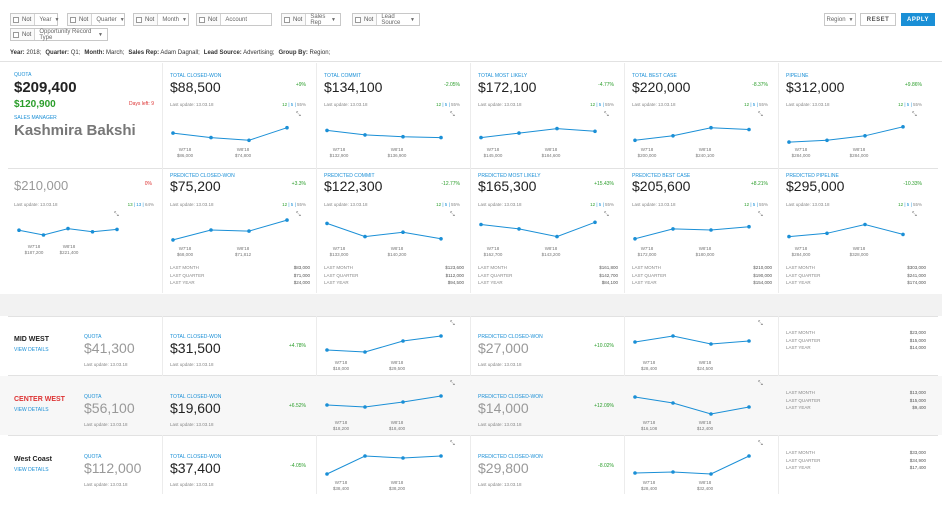 The image size is (942, 510). What do you see at coordinates (17, 53) in the screenshot?
I see `summary-key: Year:` at bounding box center [17, 53].